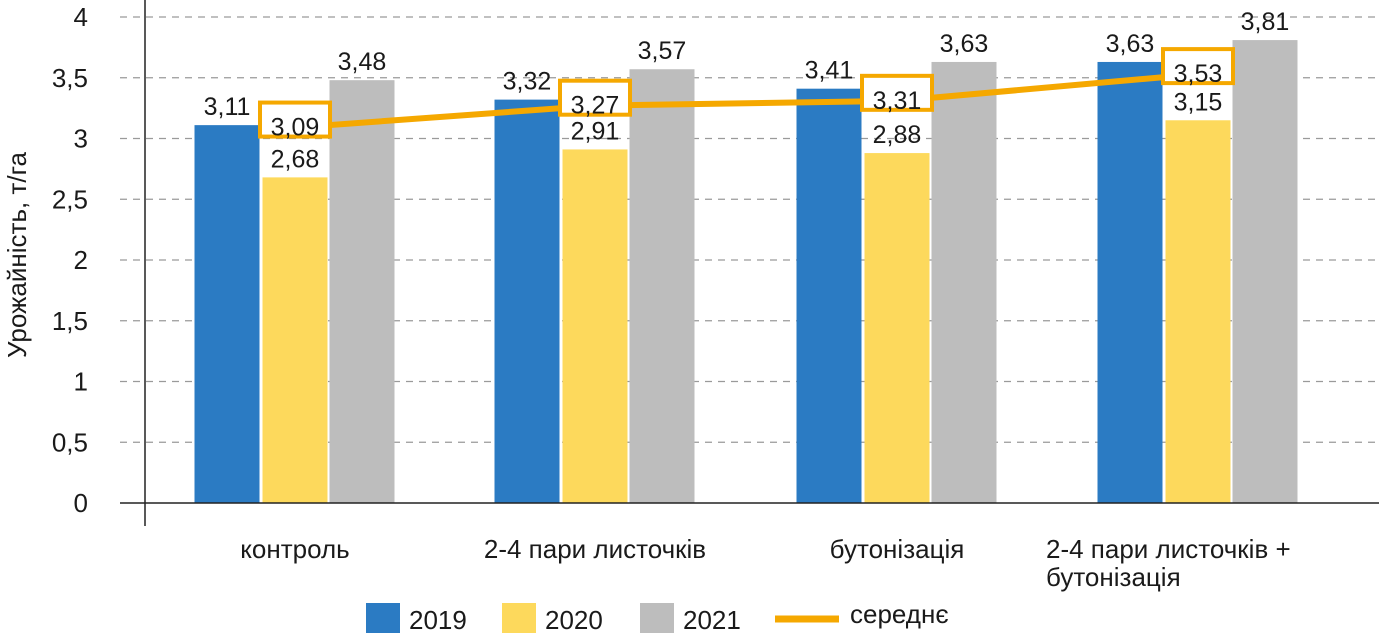 The height and width of the screenshot is (637, 1379). Describe the element at coordinates (1265, 22) in the screenshot. I see `bar-value-label: 3,81` at that location.